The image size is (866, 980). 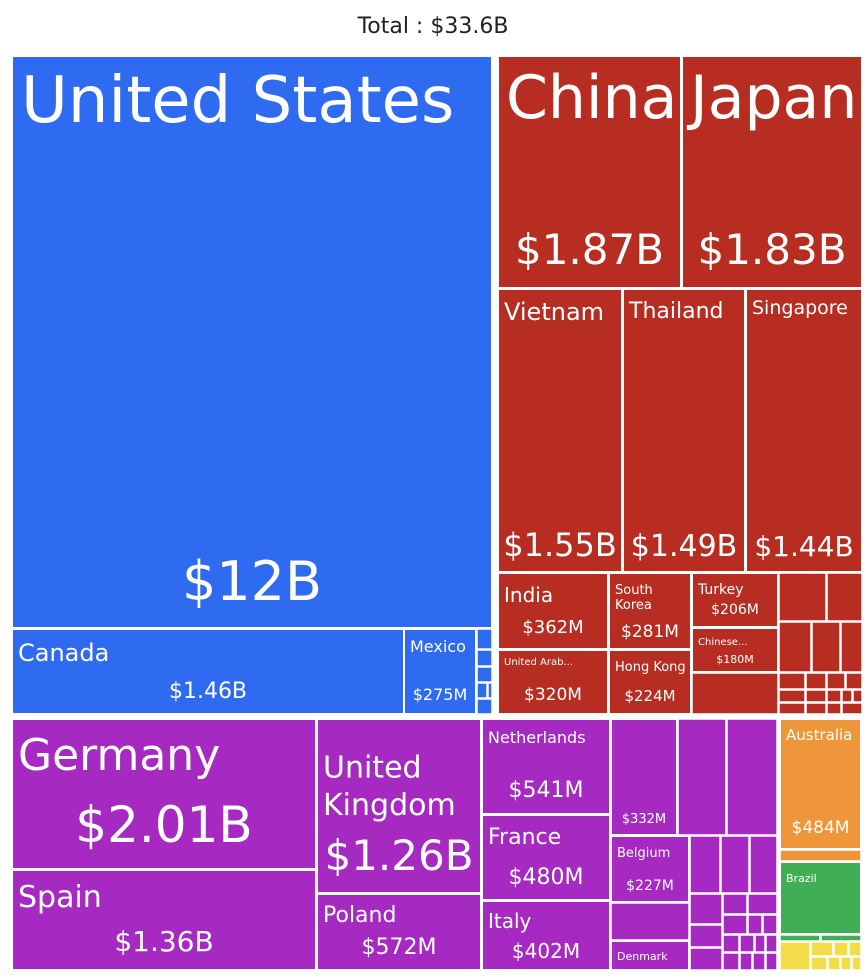 I want to click on treemap-tile-belgium: Belgium $227M, so click(x=650, y=869).